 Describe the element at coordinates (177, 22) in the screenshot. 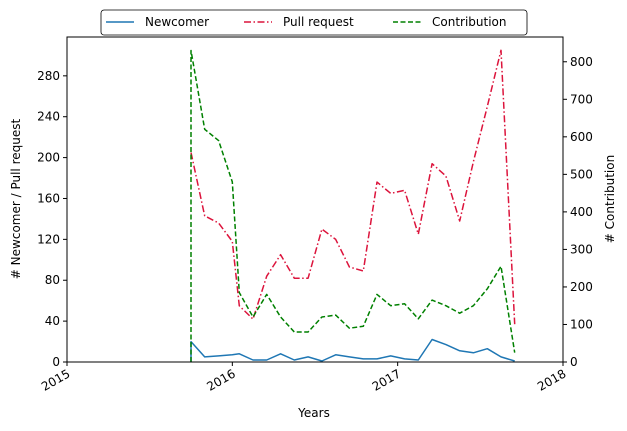

I see `legend-label-newcomer: Newcomer` at that location.